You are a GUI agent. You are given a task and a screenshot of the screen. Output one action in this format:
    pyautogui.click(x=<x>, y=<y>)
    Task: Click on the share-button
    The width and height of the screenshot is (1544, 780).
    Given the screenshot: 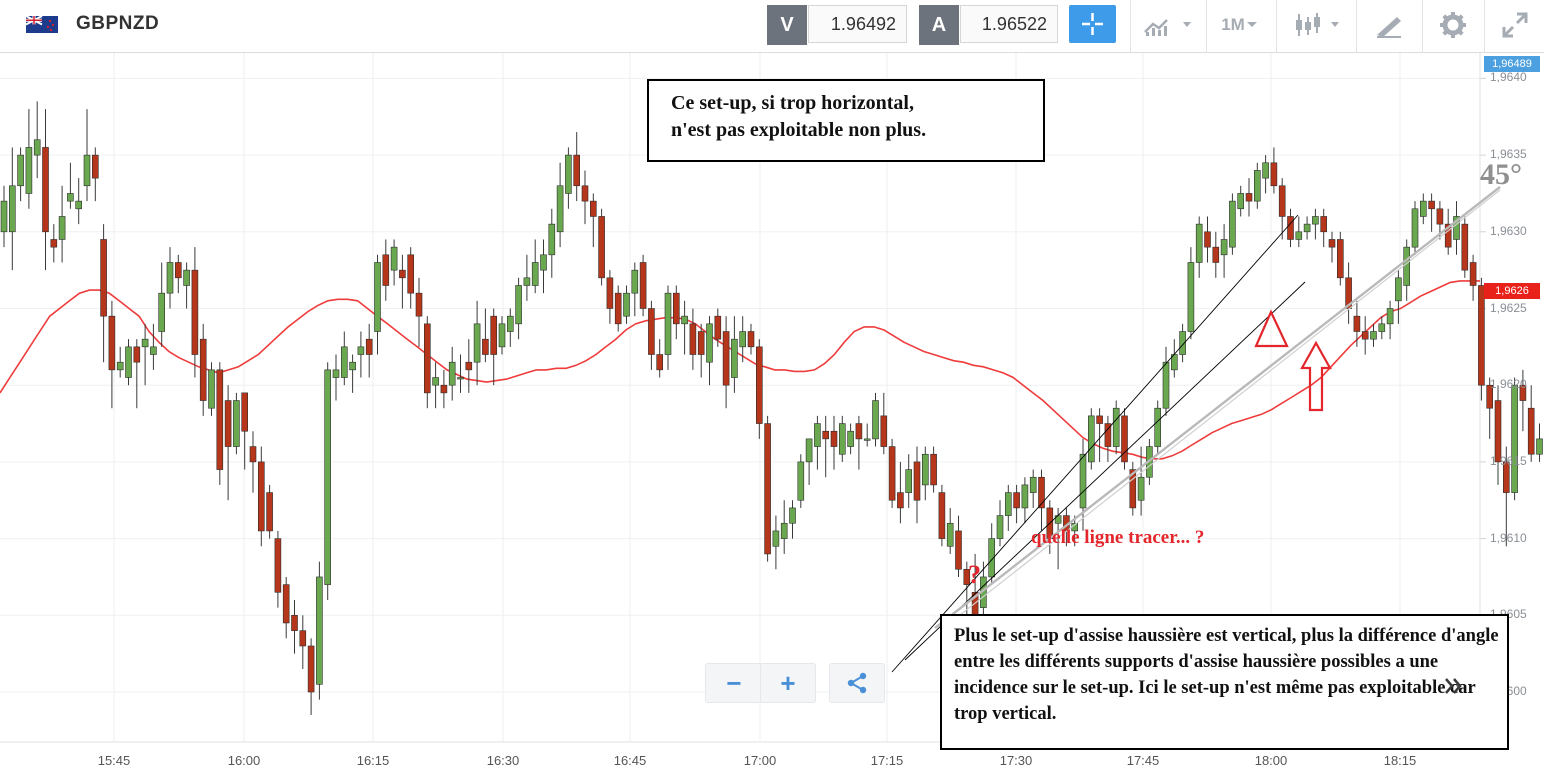 What is the action you would take?
    pyautogui.click(x=857, y=683)
    